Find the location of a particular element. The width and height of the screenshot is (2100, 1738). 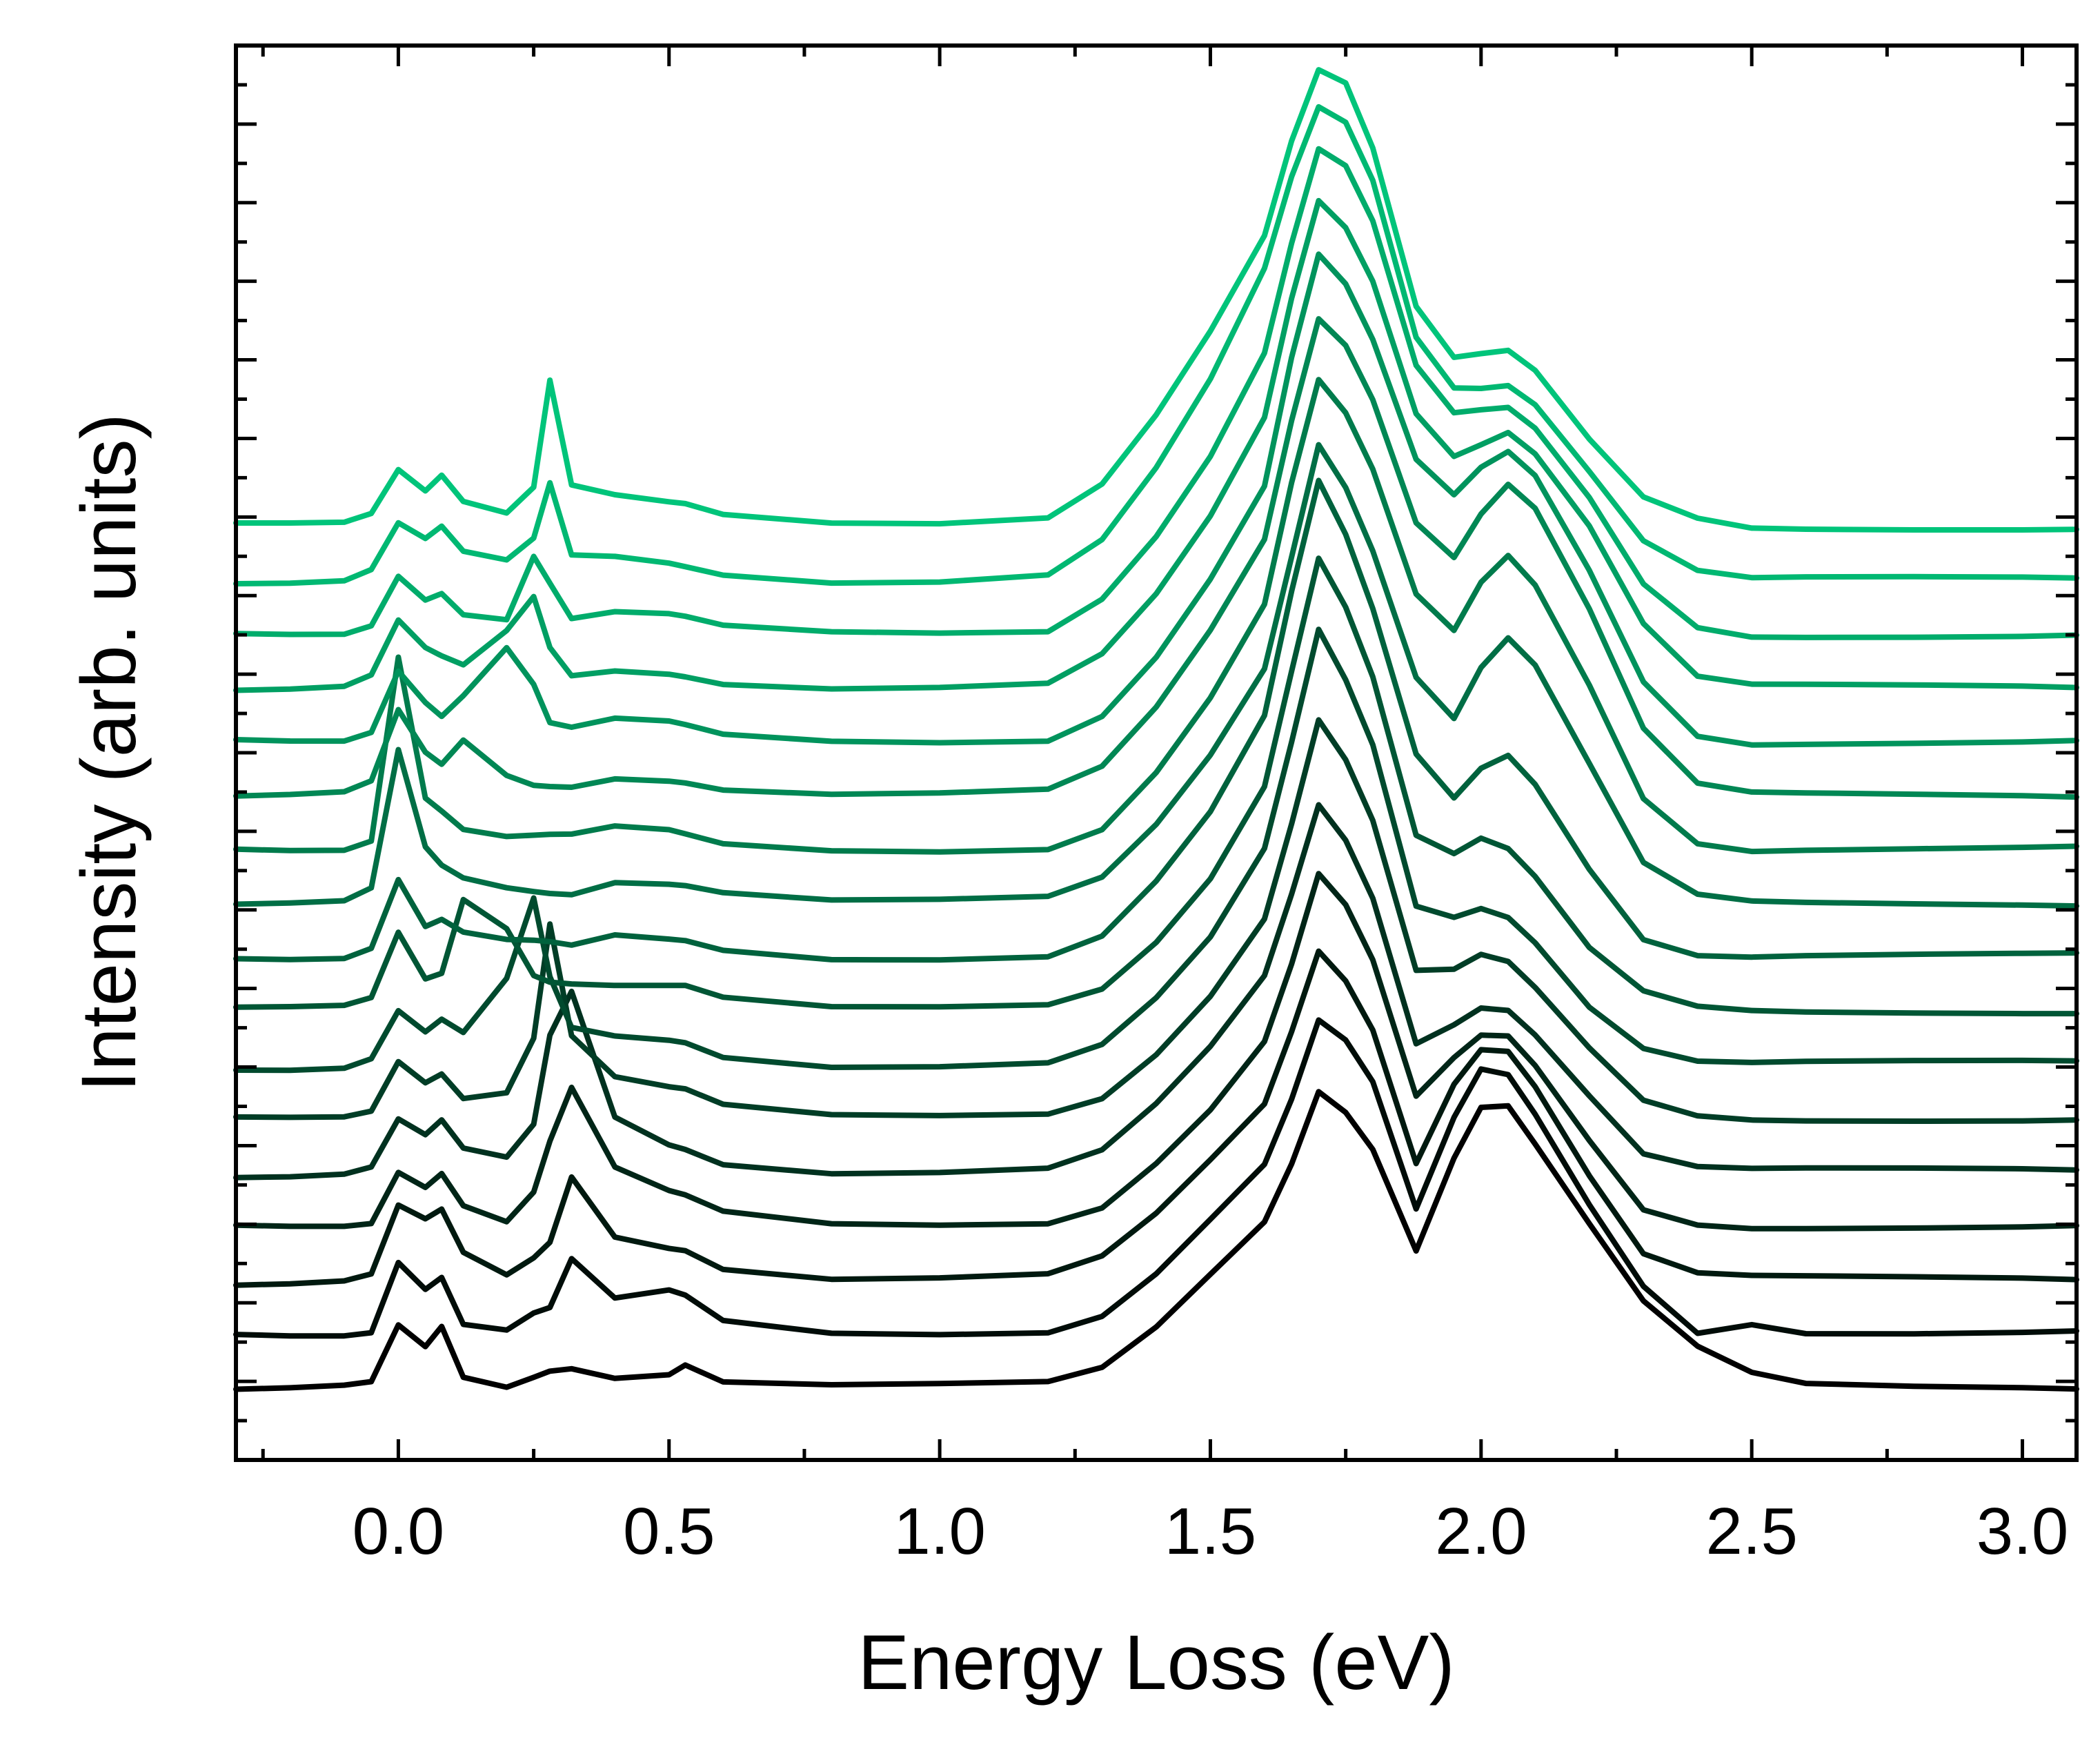

x-tick-label: 3.0 is located at coordinates (2022, 1531).